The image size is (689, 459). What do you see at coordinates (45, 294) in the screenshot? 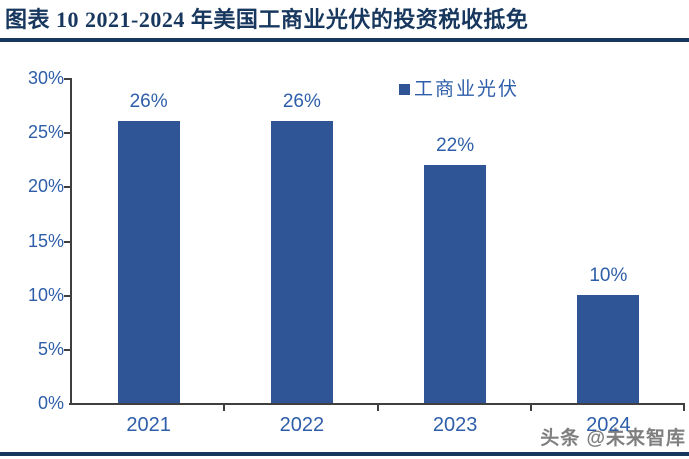
I see `y-axis-tick-label: 10%` at bounding box center [45, 294].